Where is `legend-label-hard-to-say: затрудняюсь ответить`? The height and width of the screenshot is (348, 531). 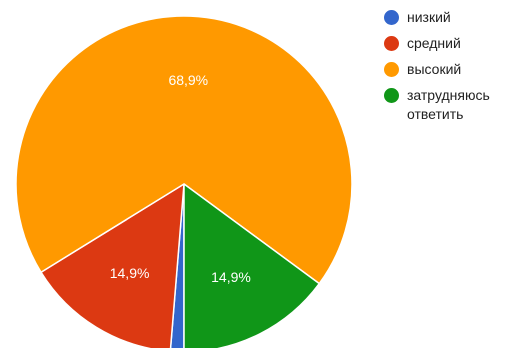 legend-label-hard-to-say: затрудняюсь ответить is located at coordinates (448, 104).